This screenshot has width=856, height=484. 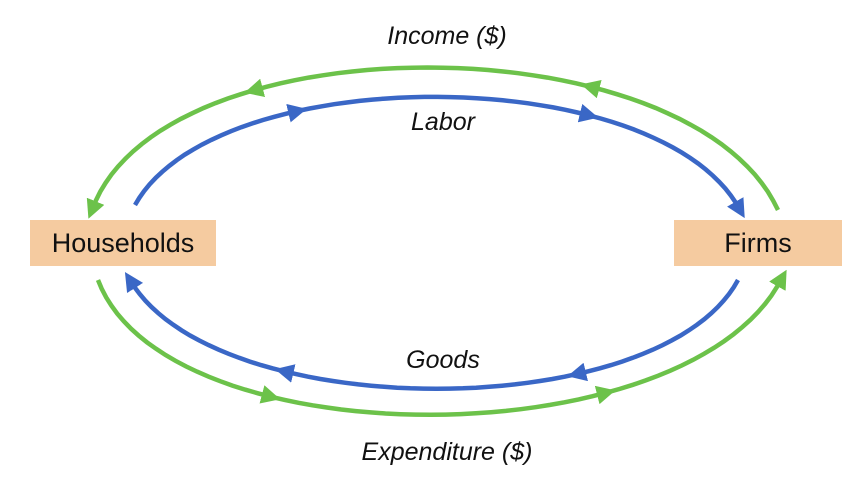 I want to click on income-label: Income ($), so click(x=447, y=36).